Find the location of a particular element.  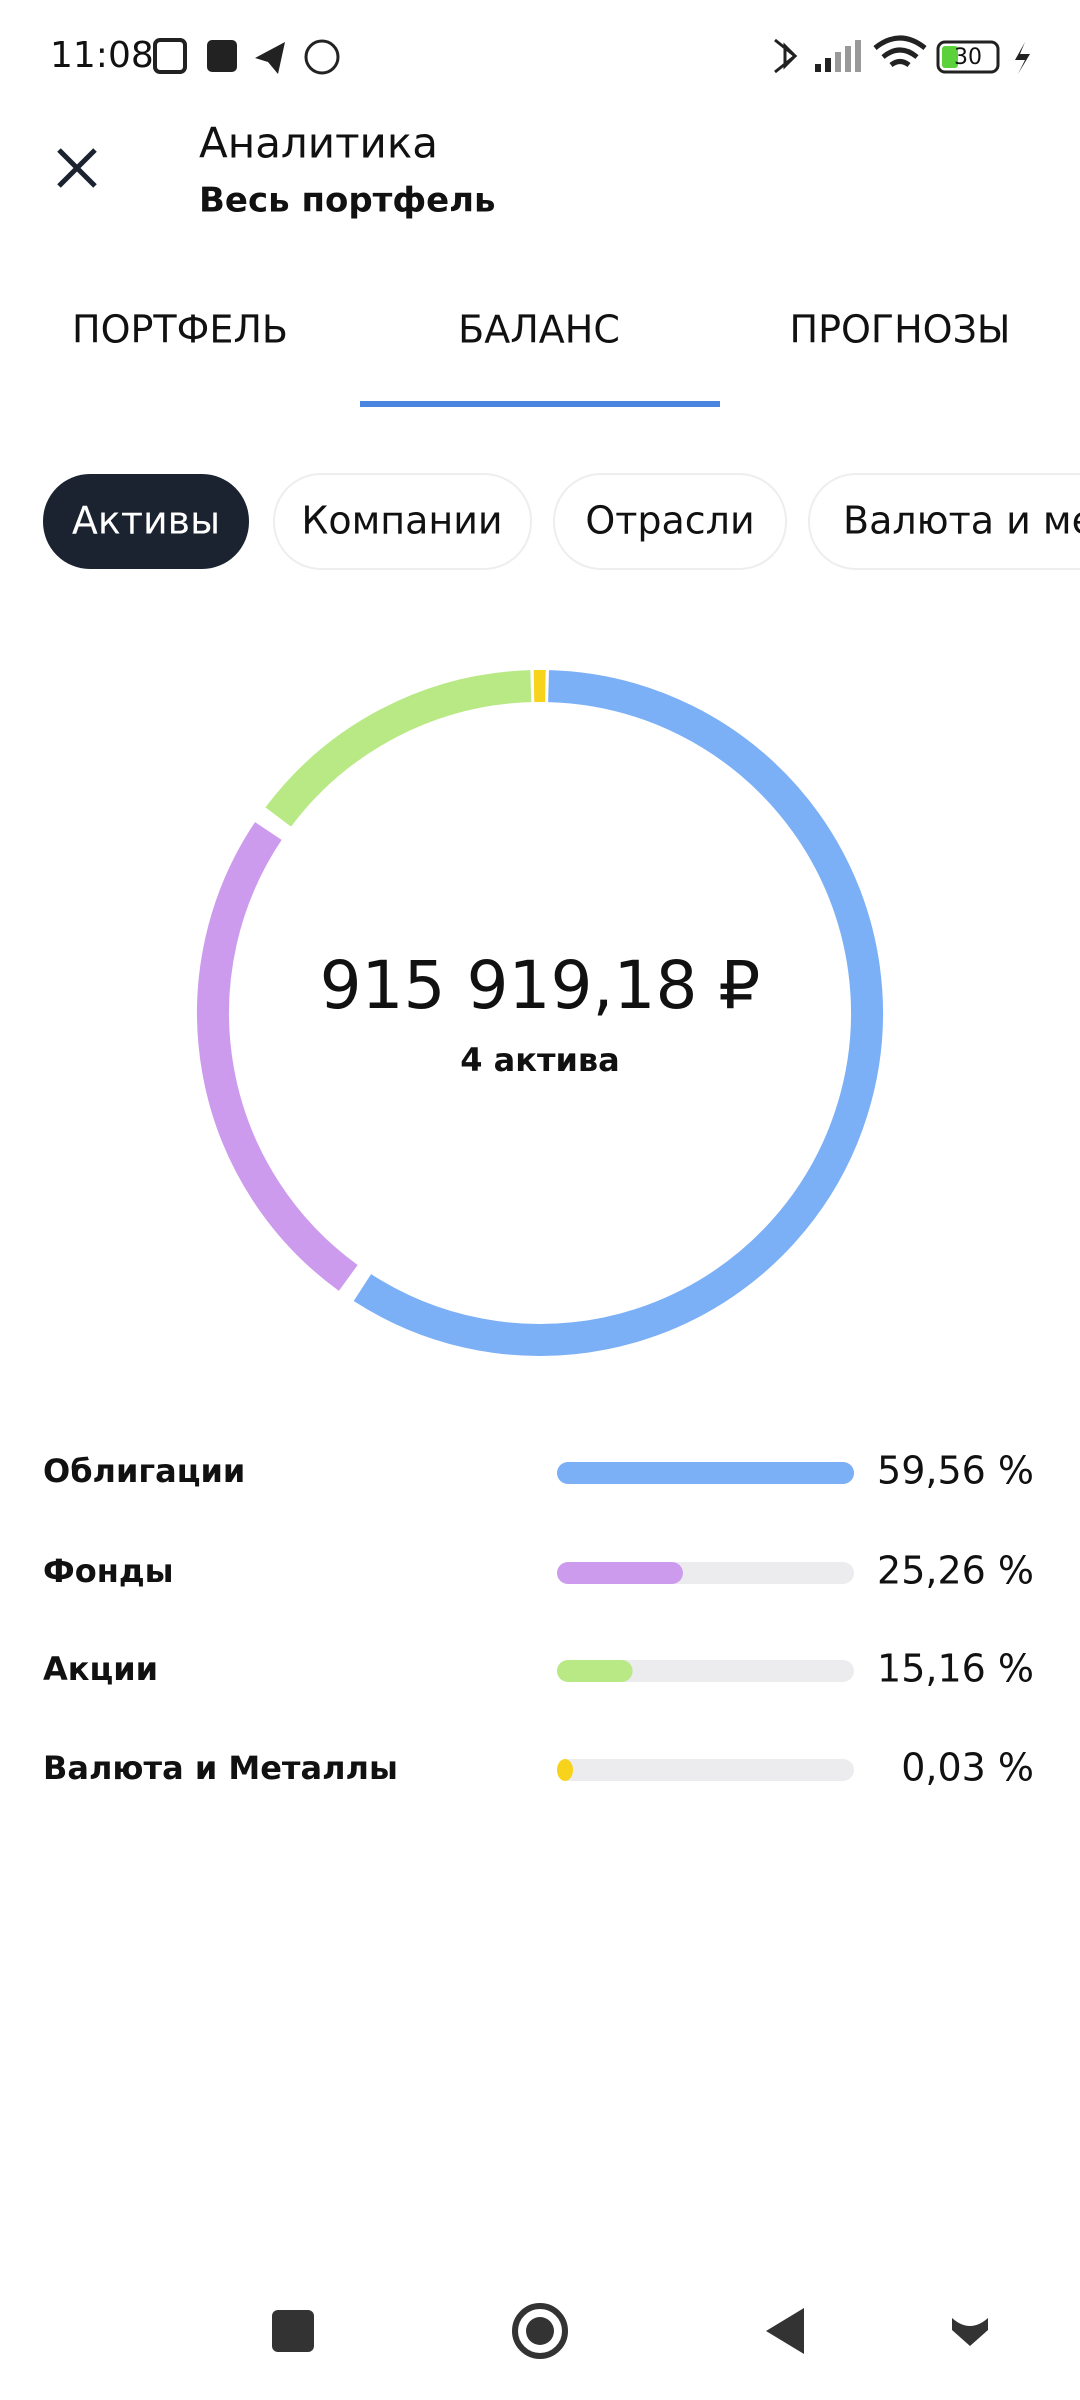

header-title: Аналитика is located at coordinates (318, 143).